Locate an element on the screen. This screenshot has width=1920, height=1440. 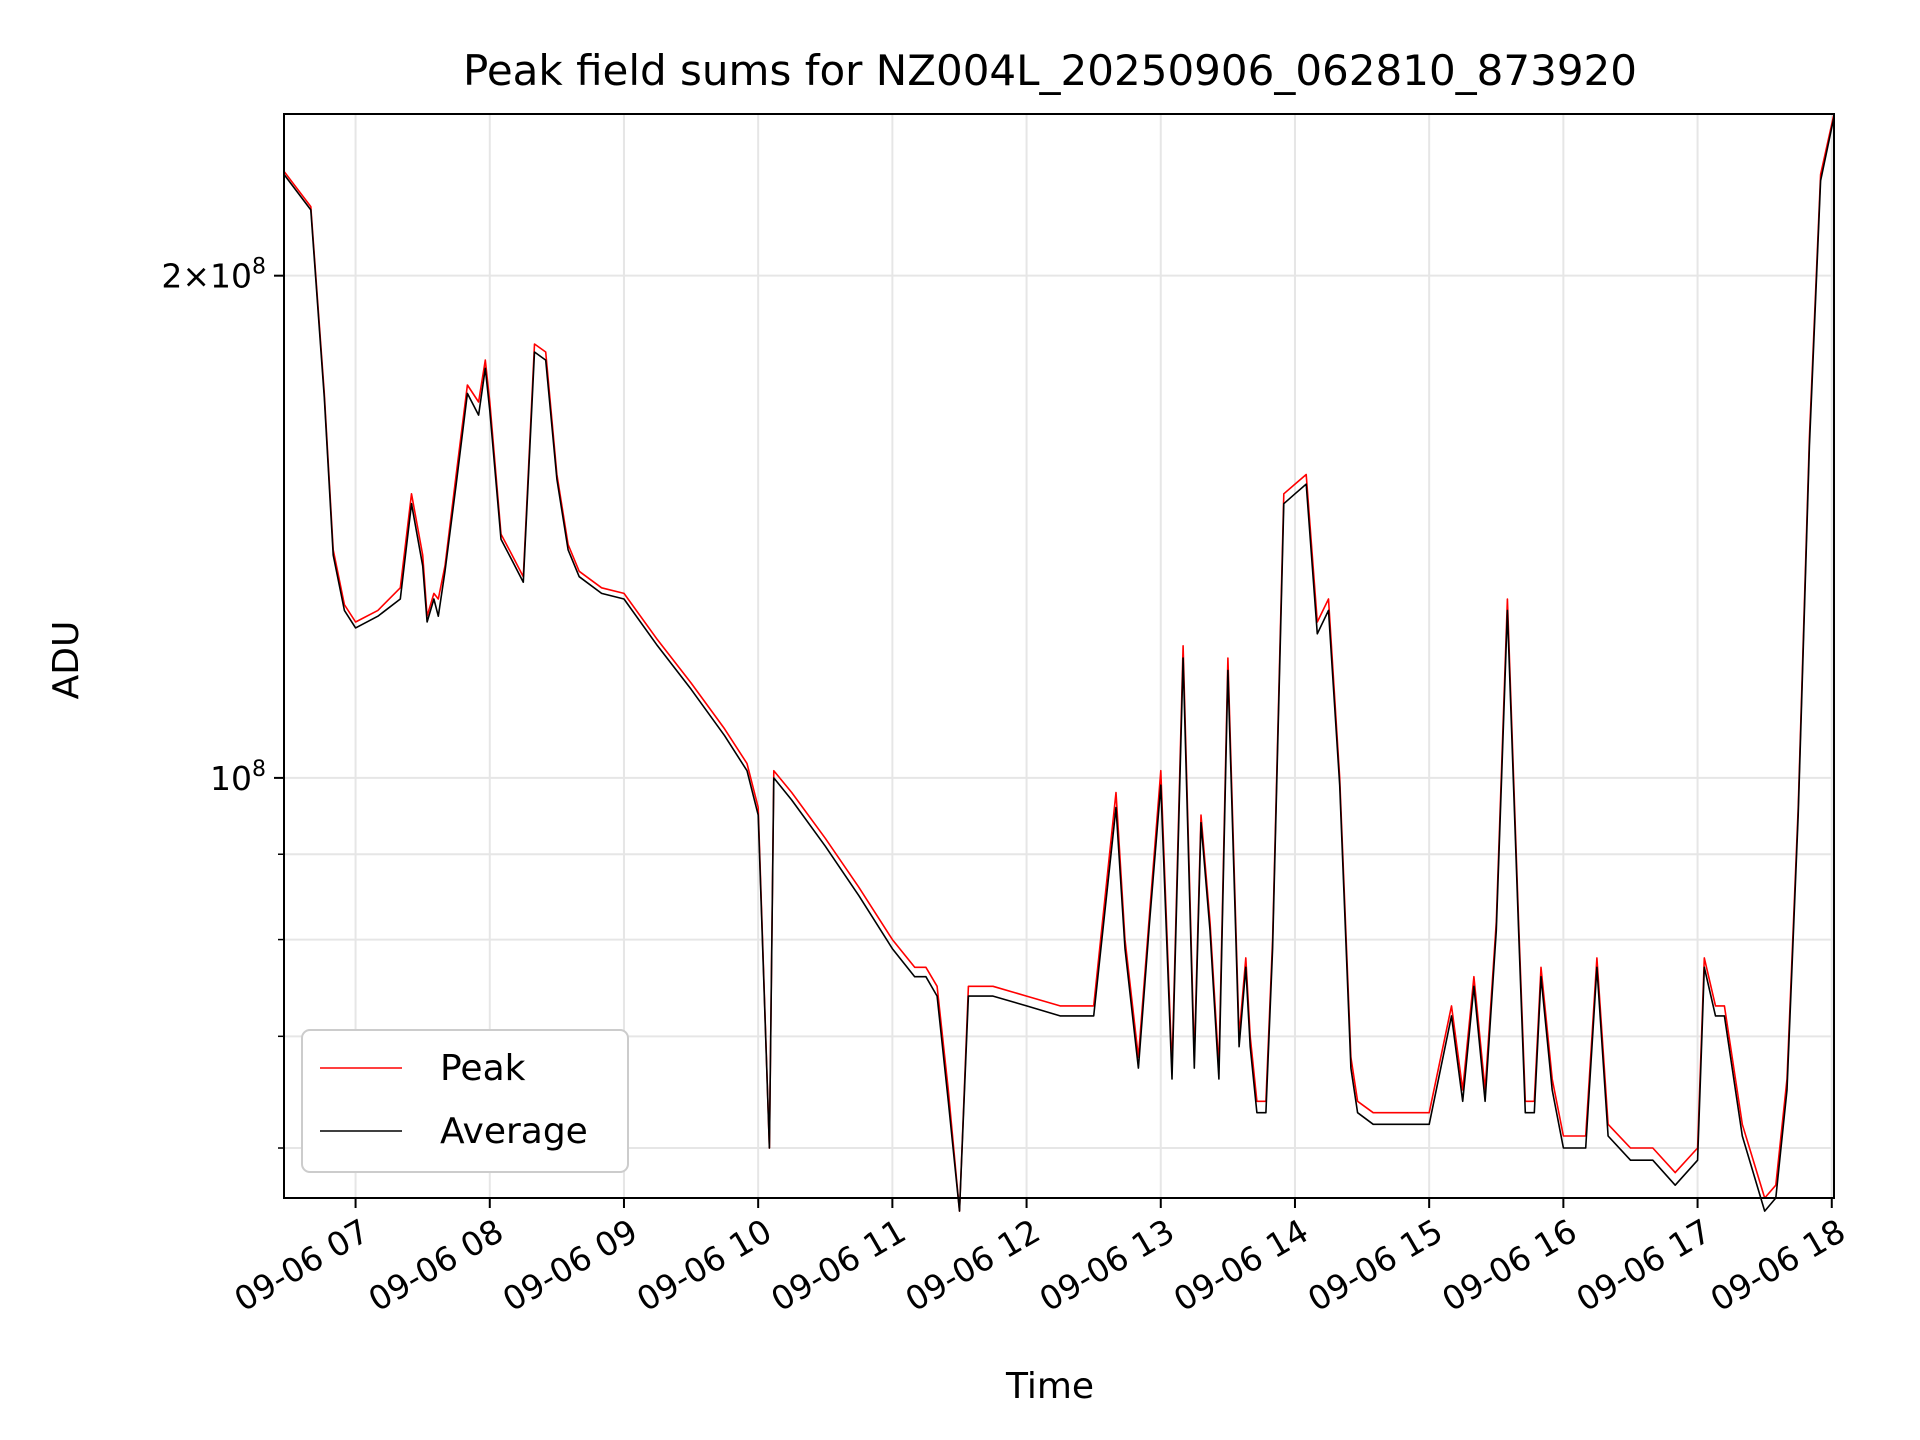
y-tick-label: 108 is located at coordinates (238, 777).